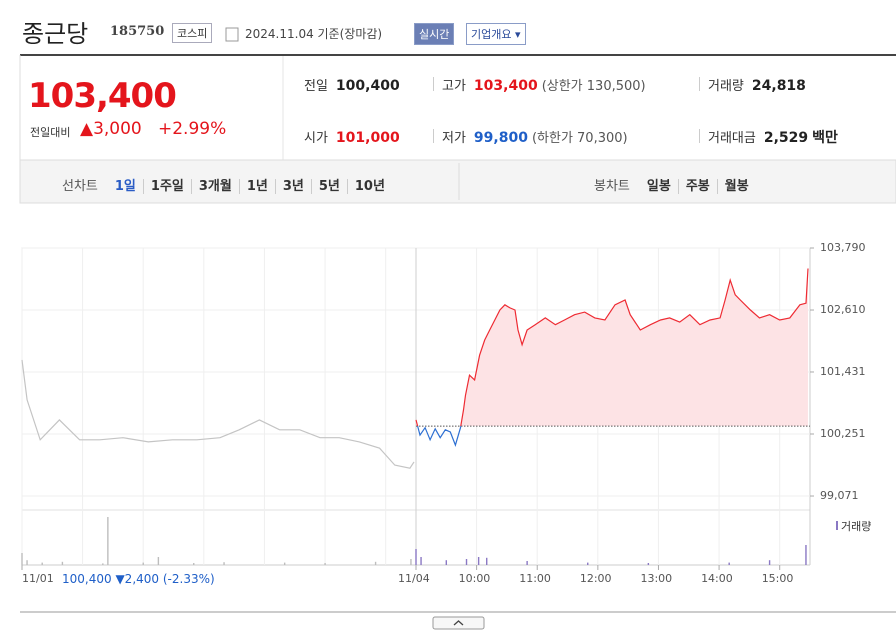  I want to click on stat-value: 103,400, so click(505, 86).